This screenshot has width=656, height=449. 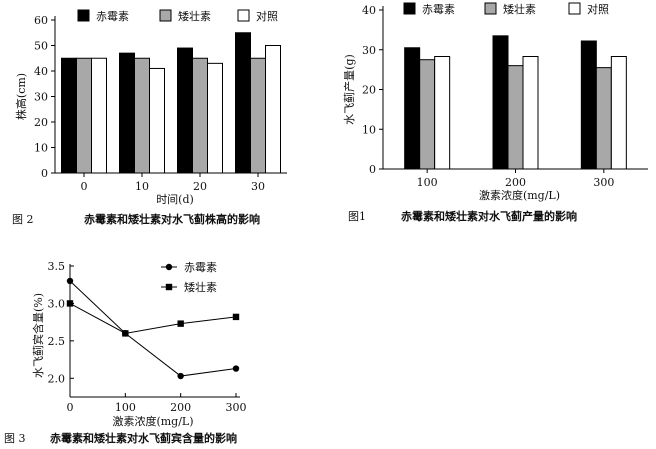 What do you see at coordinates (427, 114) in the screenshot?
I see `bar-矮壮素-100` at bounding box center [427, 114].